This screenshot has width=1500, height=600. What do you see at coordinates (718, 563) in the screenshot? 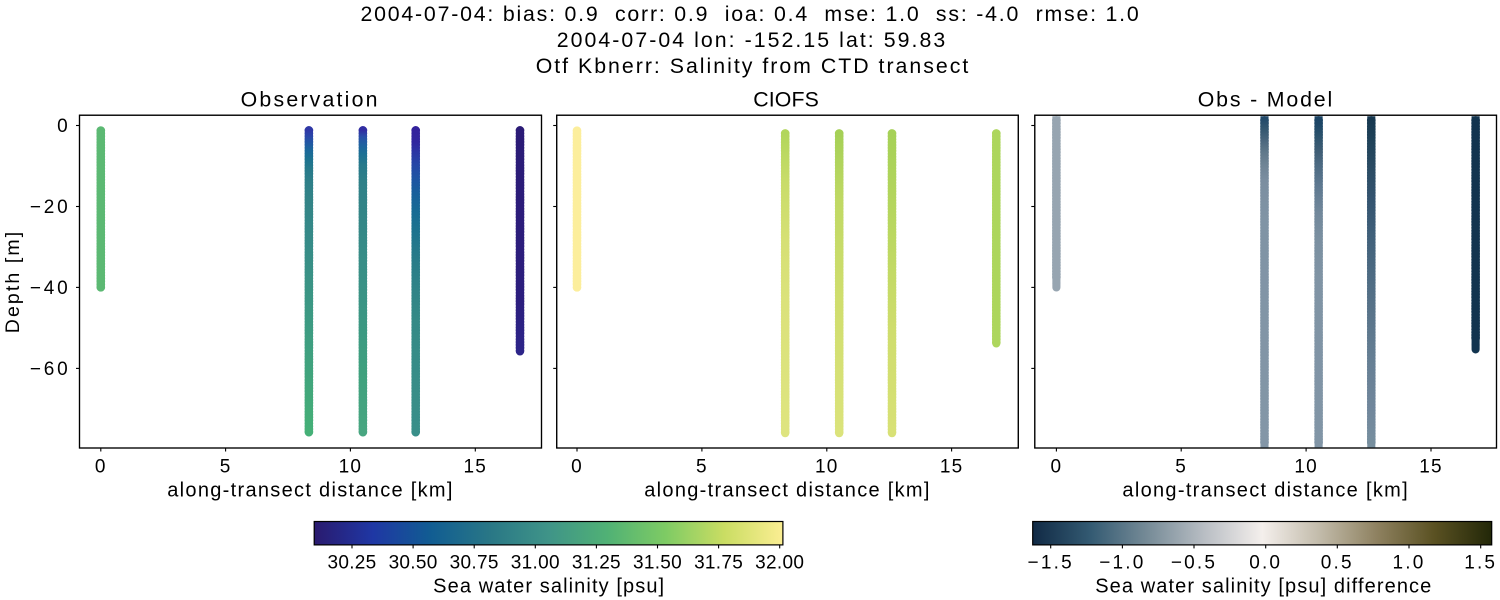
I see `svg-text: 31.75` at bounding box center [718, 563].